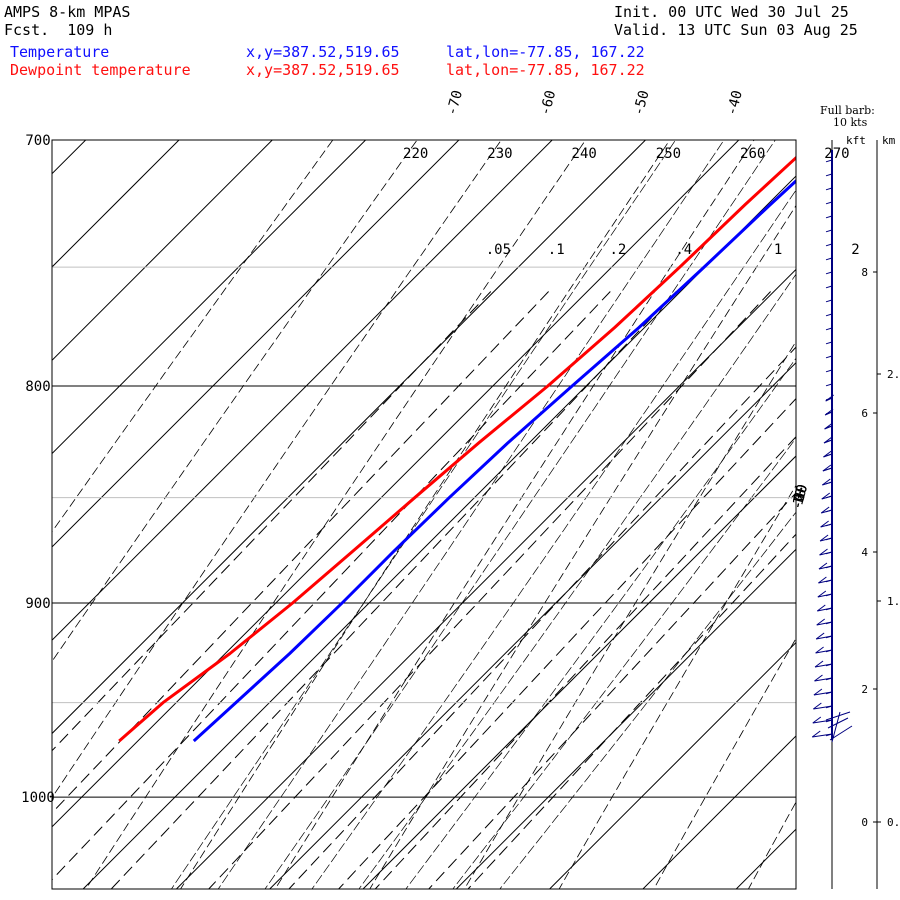 The height and width of the screenshot is (900, 900). Describe the element at coordinates (668, 154) in the screenshot. I see `dry-adiabat-label: 250` at that location.